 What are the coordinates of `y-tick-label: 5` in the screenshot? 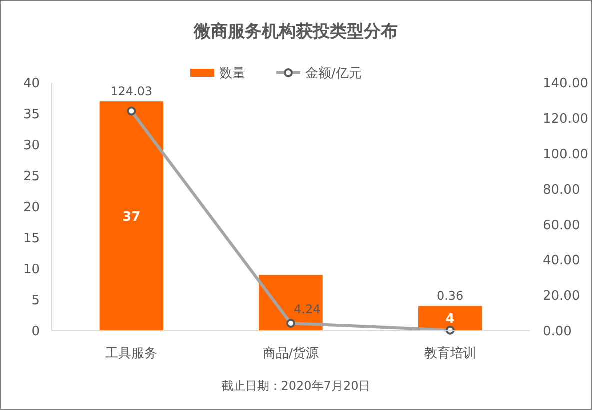 It's located at (36, 301).